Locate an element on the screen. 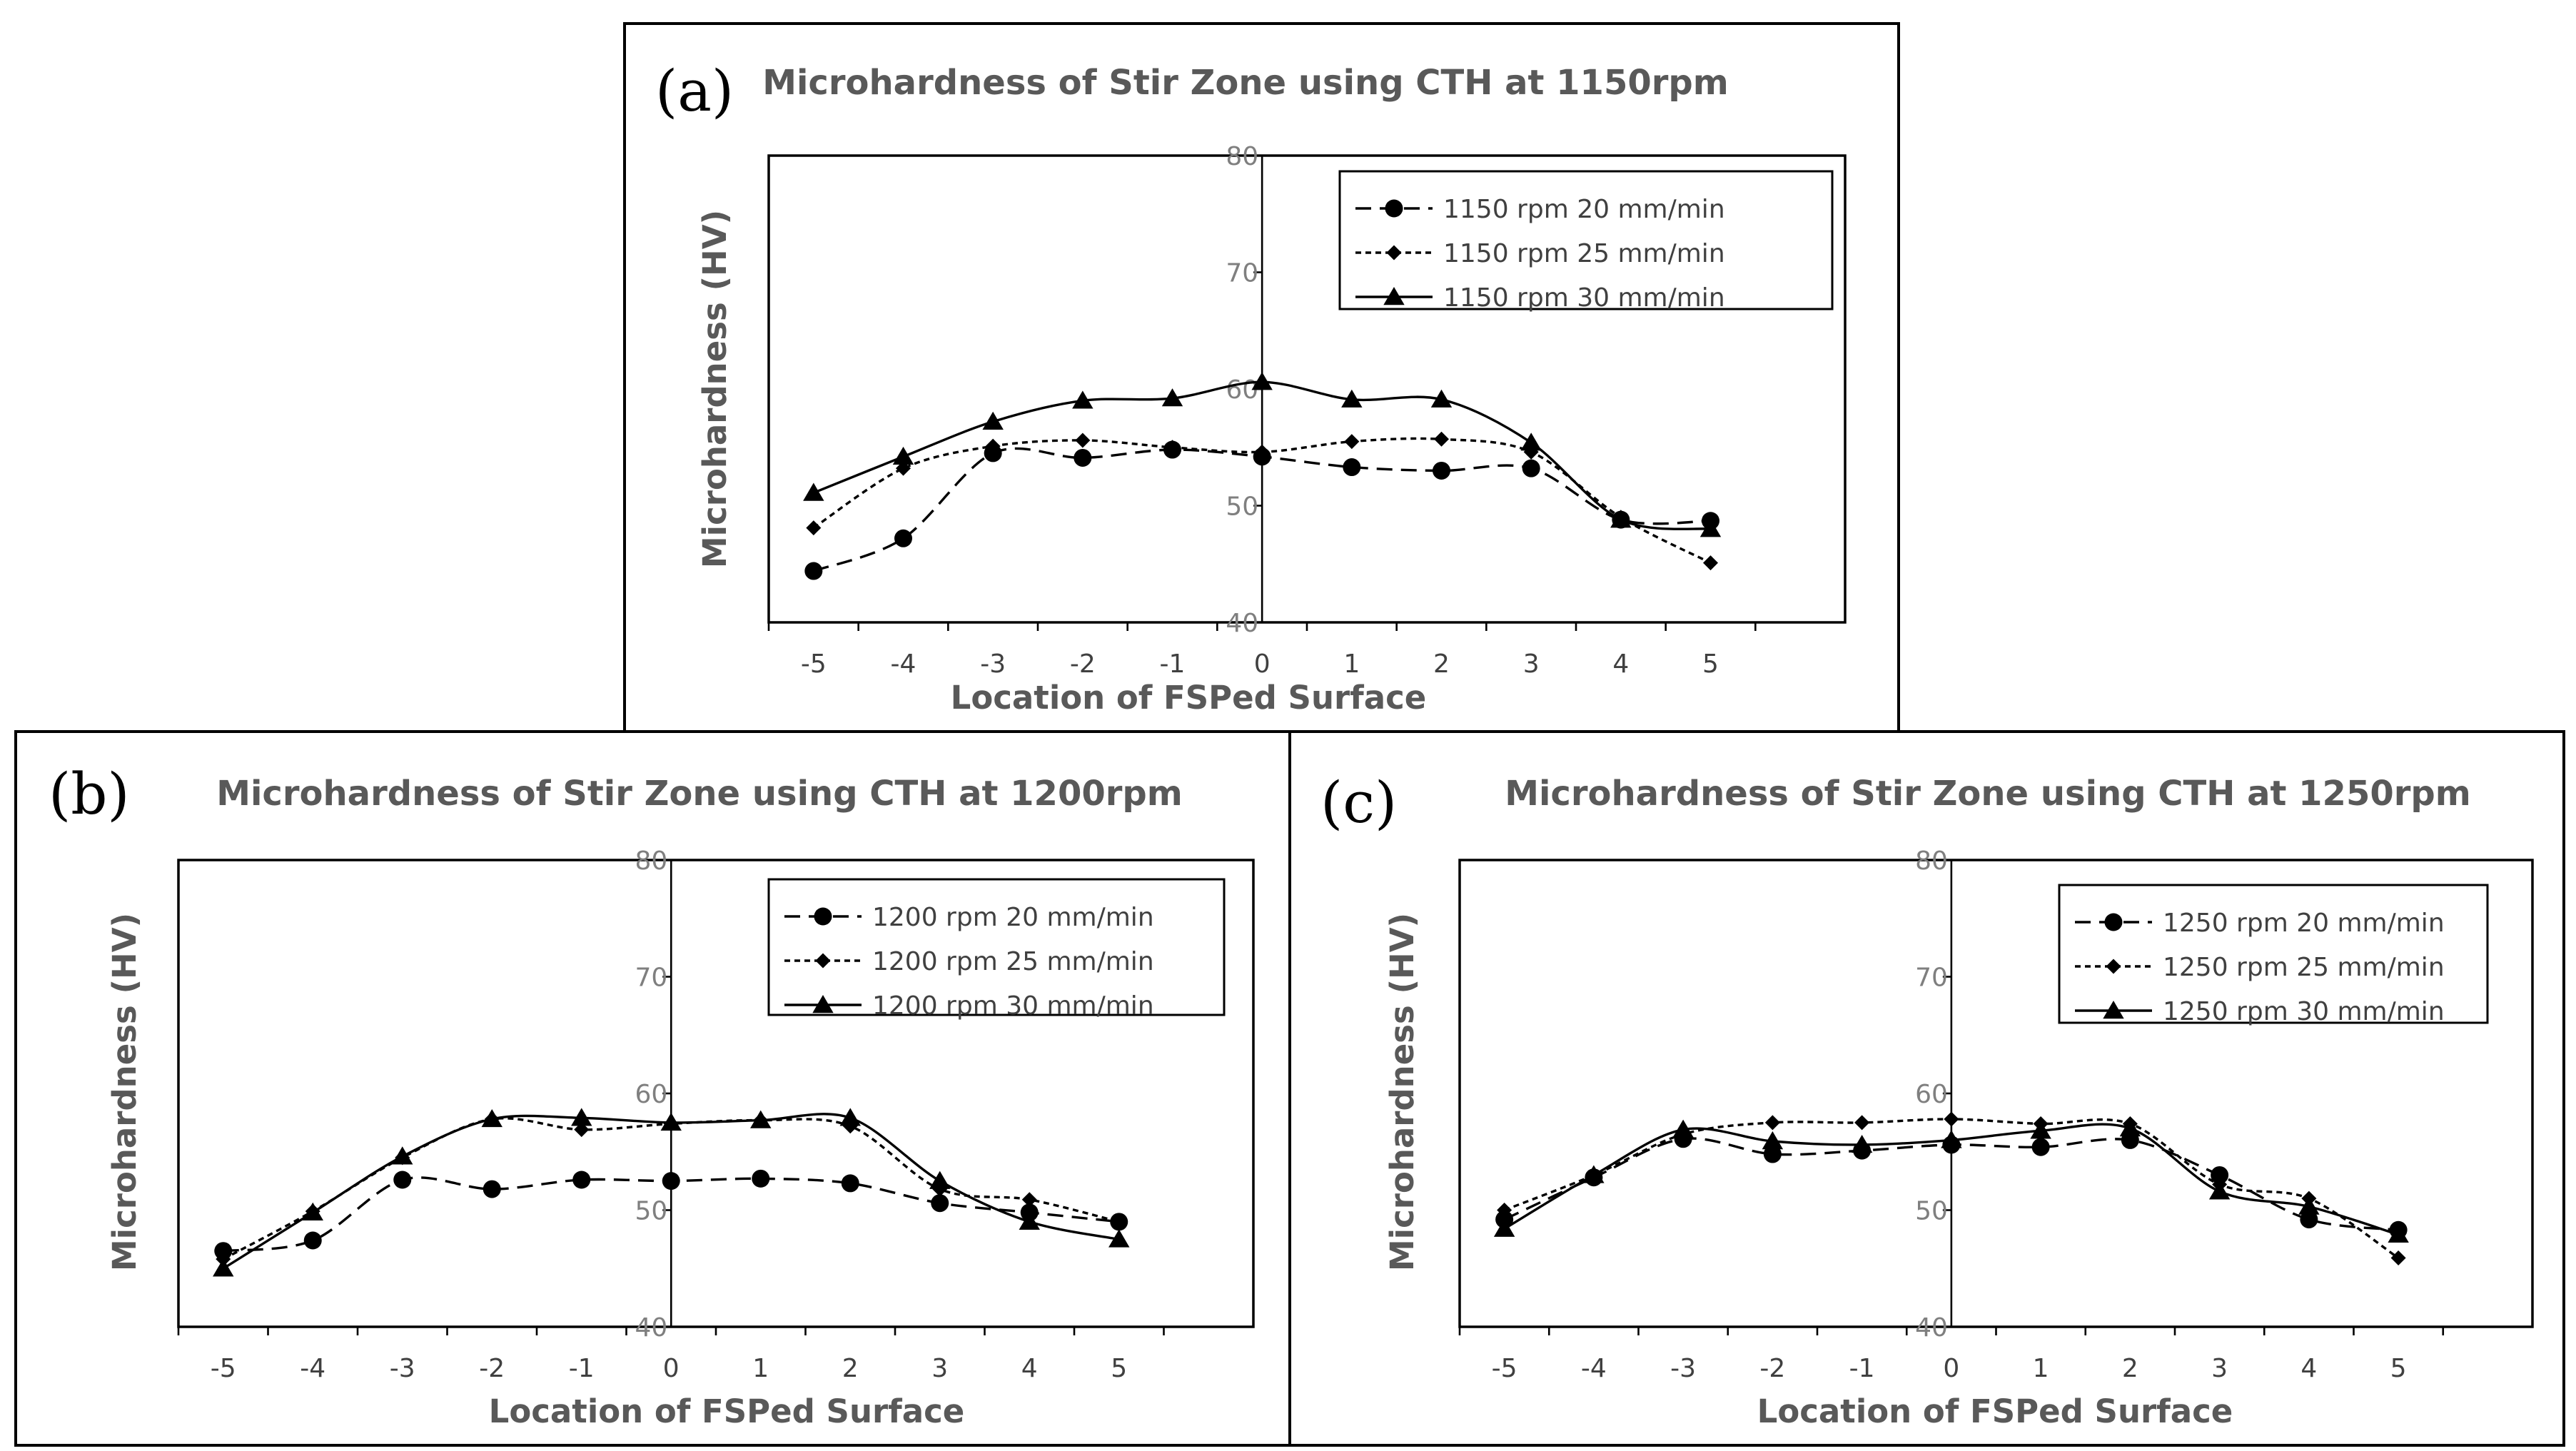  panel-b-x-axis-title: Location of FSPed Surface is located at coordinates (727, 1411).